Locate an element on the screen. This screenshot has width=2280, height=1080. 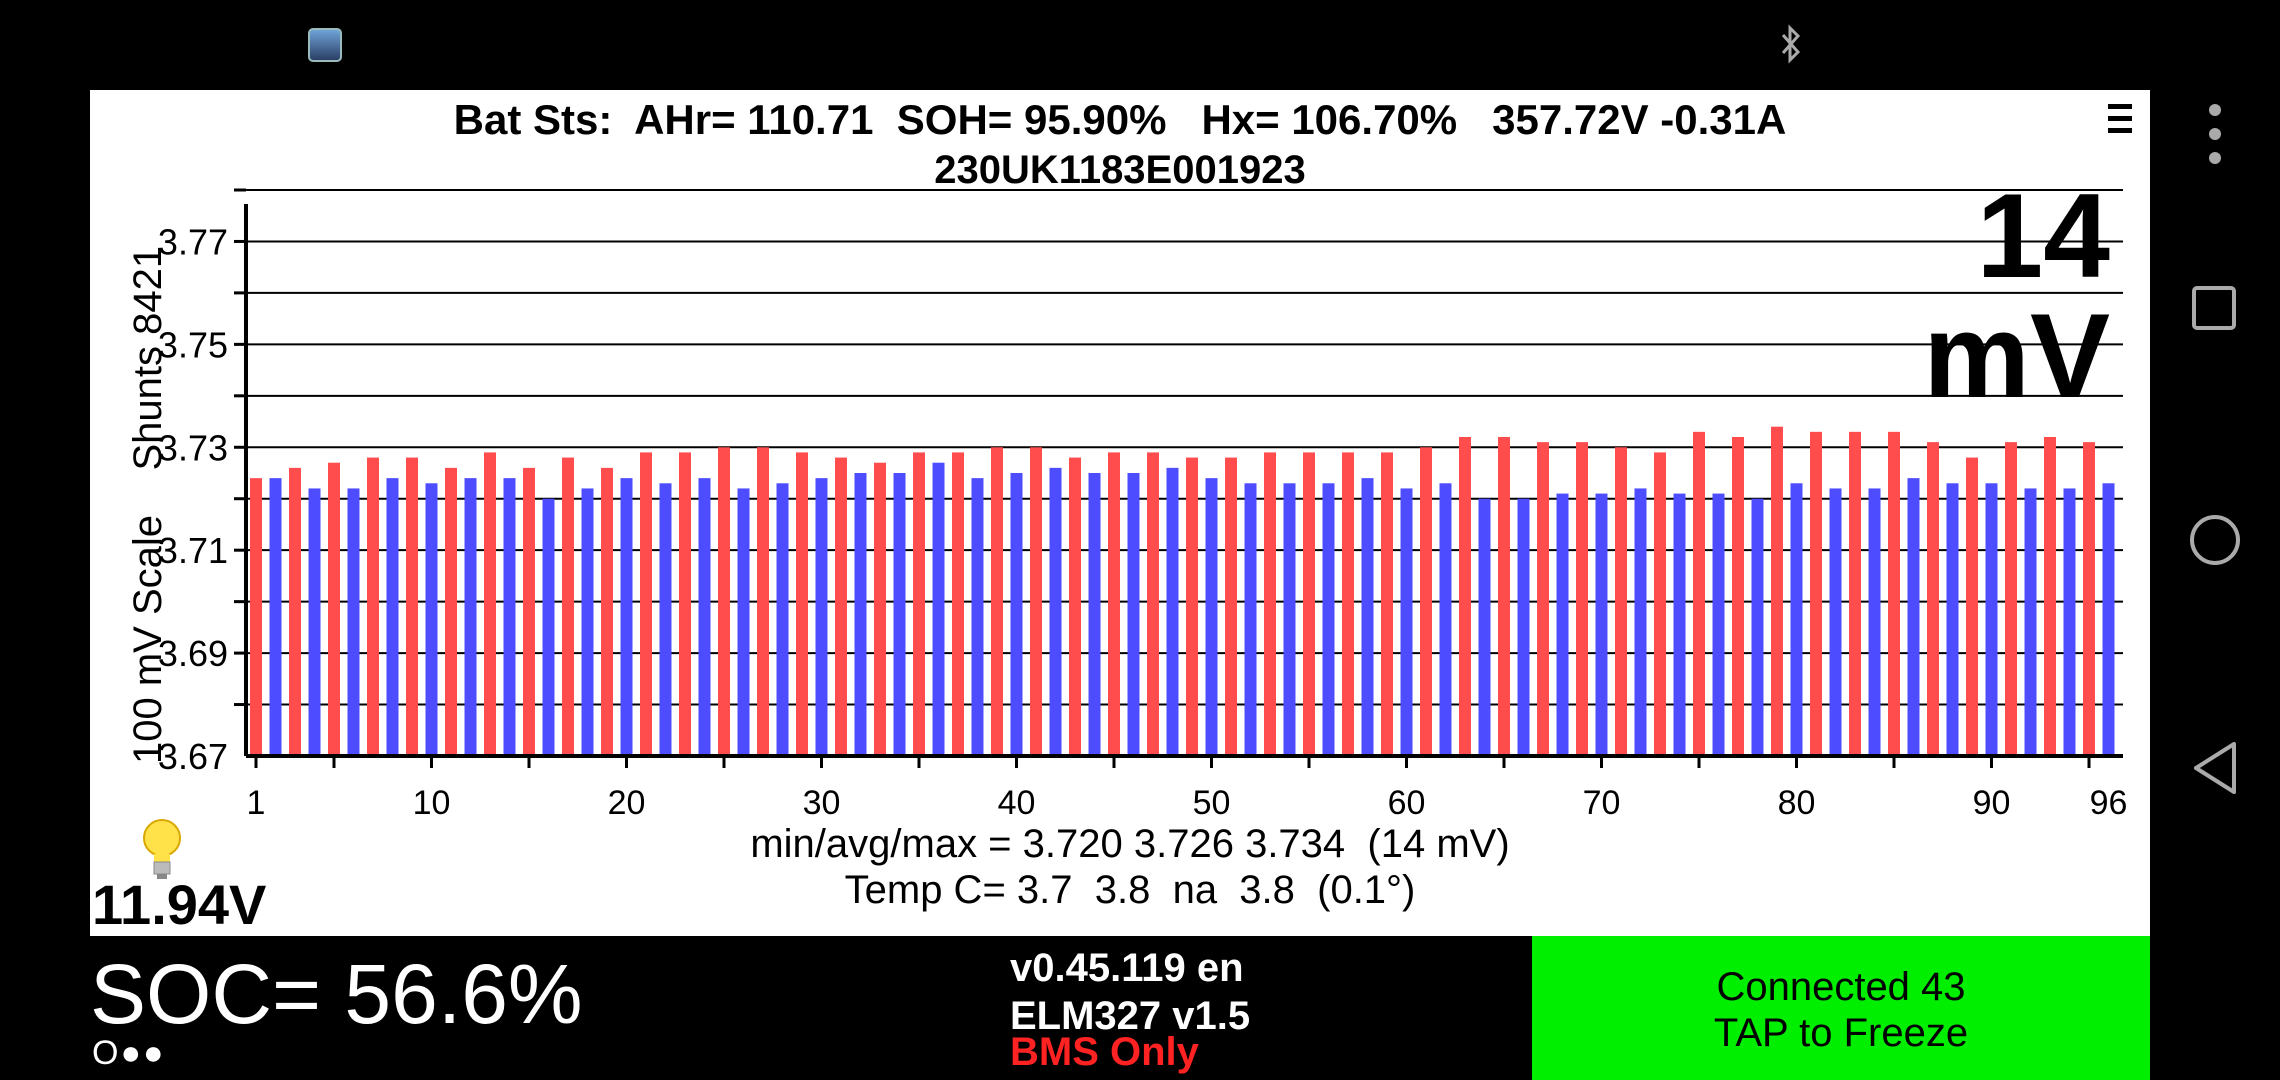
y-tick-label: 3.71 is located at coordinates (193, 550).